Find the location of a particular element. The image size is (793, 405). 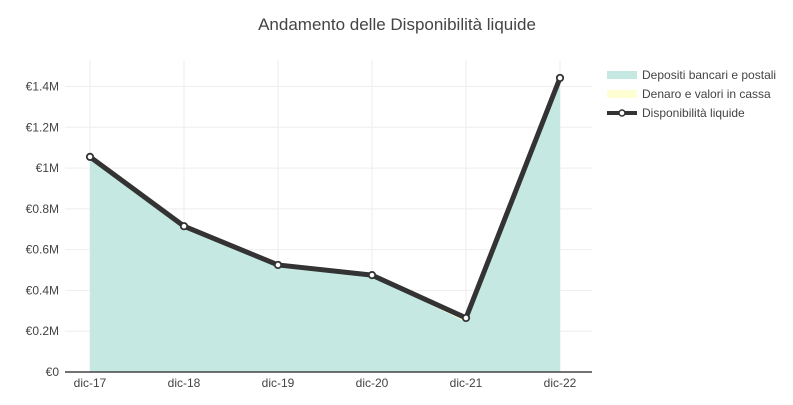

x-tick-label: dic-21 is located at coordinates (466, 383).